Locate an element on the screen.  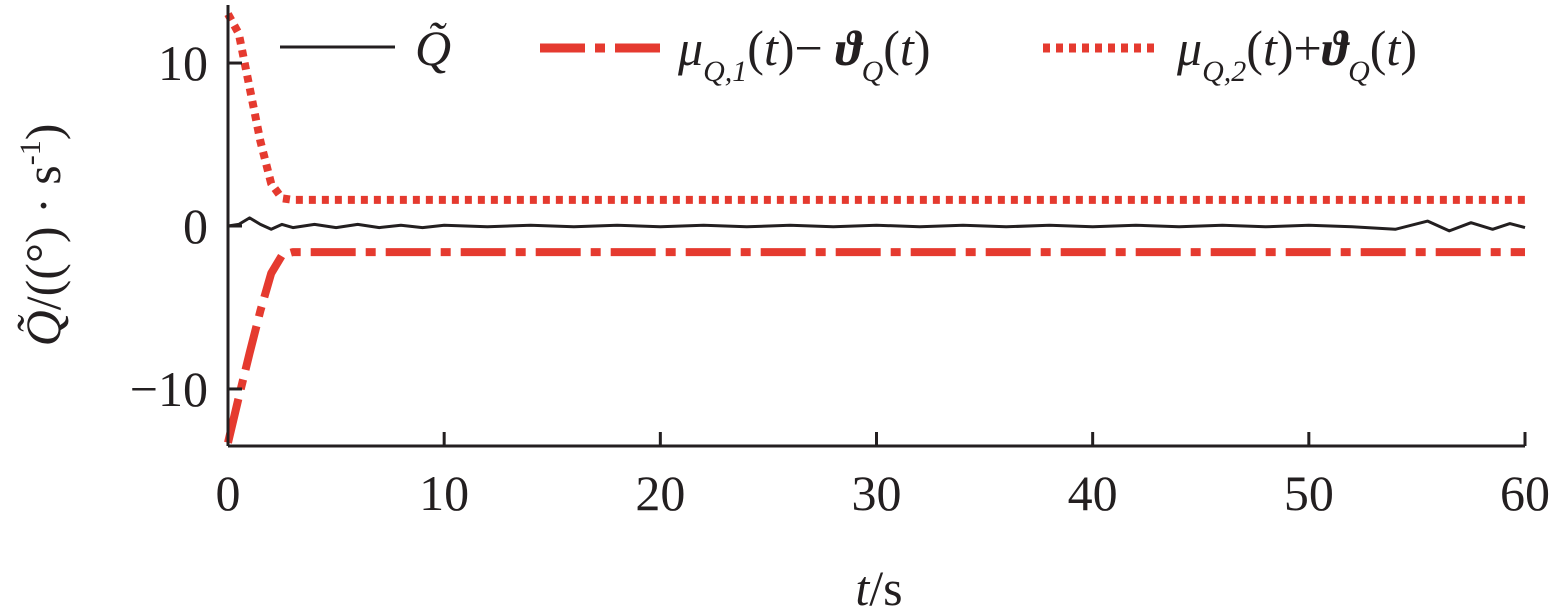
y-axis-title-unit: /((°) · s is located at coordinates (43, 237).